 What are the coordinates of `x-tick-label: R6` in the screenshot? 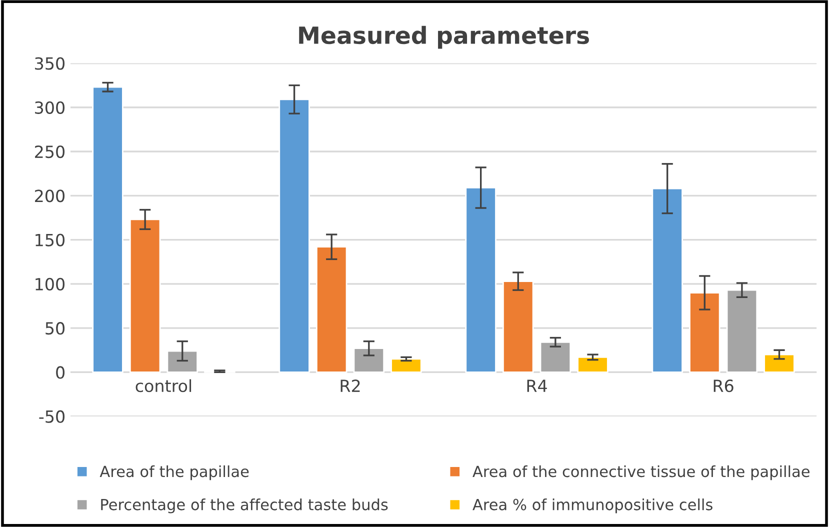 It's located at (724, 386).